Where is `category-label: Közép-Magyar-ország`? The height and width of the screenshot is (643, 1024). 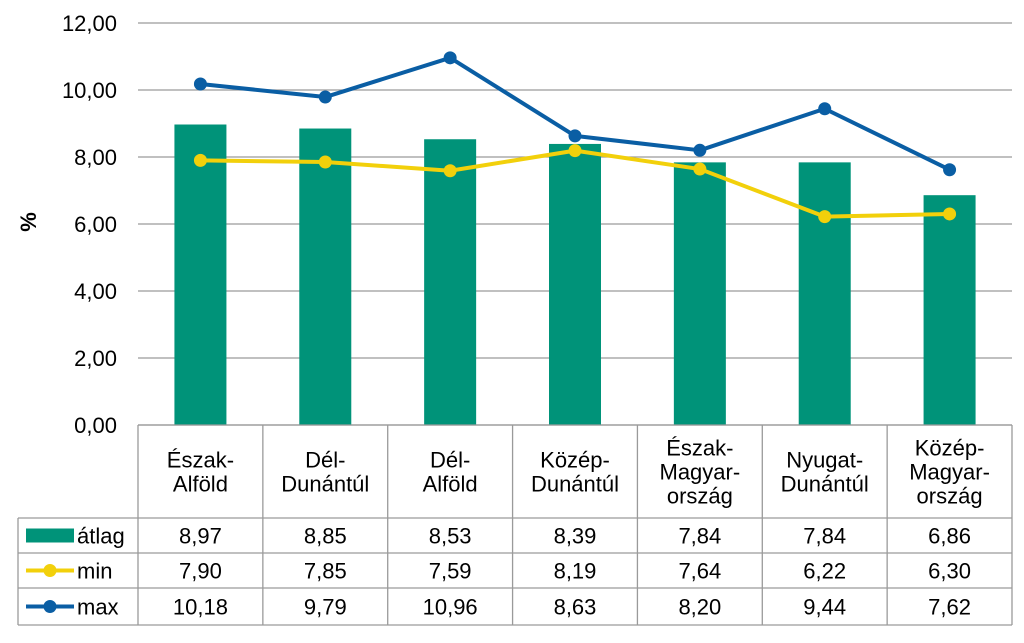 category-label: Közép-Magyar-ország is located at coordinates (949, 472).